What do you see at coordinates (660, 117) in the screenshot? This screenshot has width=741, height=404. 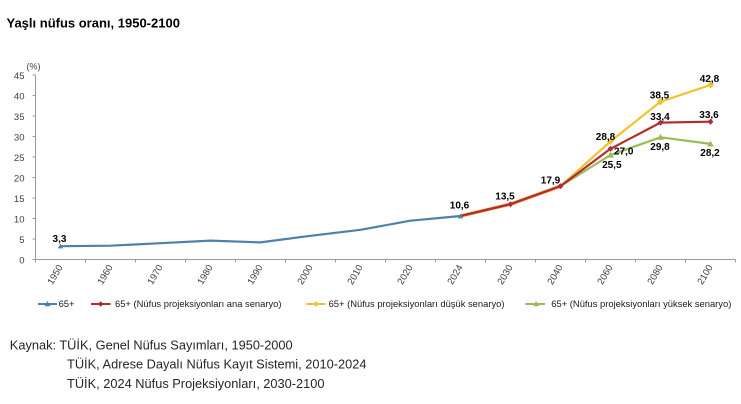 I see `svg-text: 33,4` at bounding box center [660, 117].